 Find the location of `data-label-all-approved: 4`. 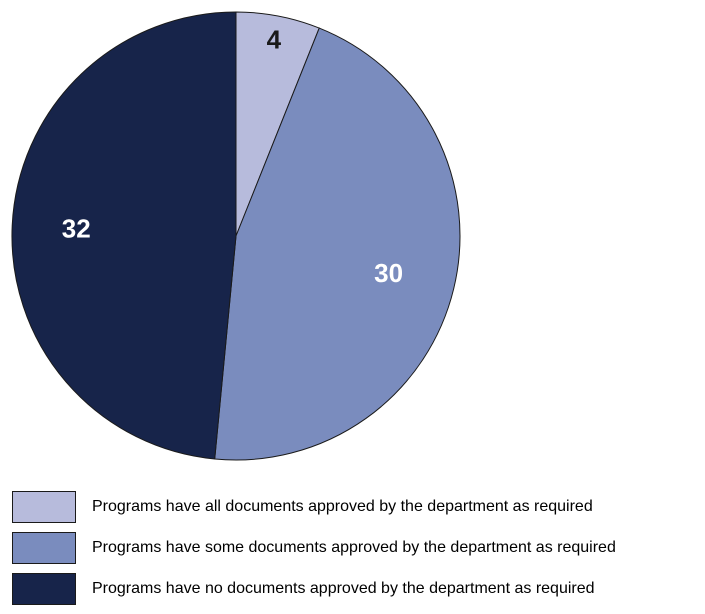

data-label-all-approved: 4 is located at coordinates (274, 40).